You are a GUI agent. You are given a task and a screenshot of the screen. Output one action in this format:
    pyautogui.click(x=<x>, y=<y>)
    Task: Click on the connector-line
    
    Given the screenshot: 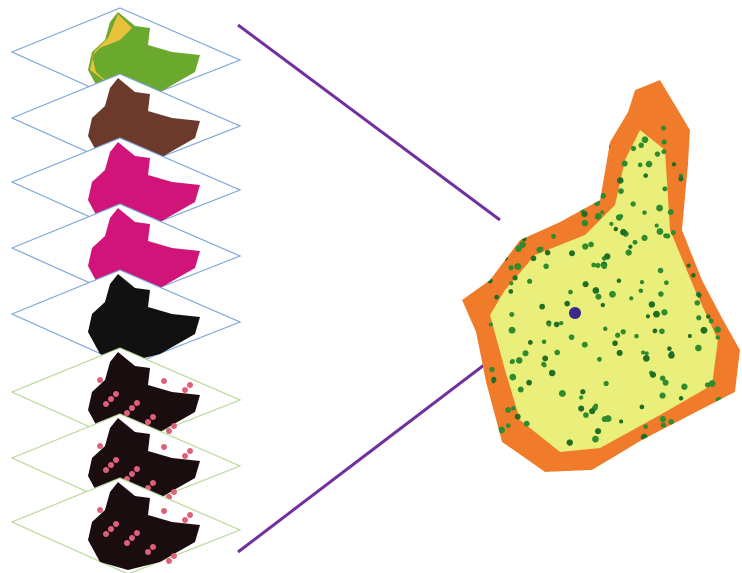 What is the action you would take?
    pyautogui.click(x=369, y=122)
    